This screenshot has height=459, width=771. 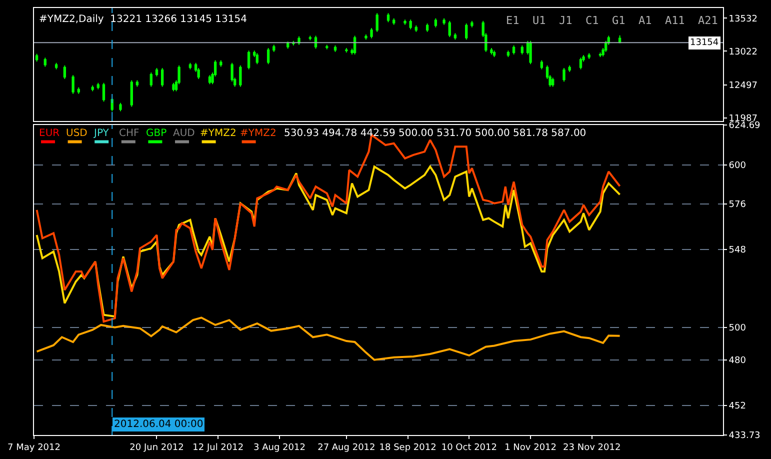 What do you see at coordinates (737, 205) in the screenshot?
I see `y-tick-label: 576` at bounding box center [737, 205].